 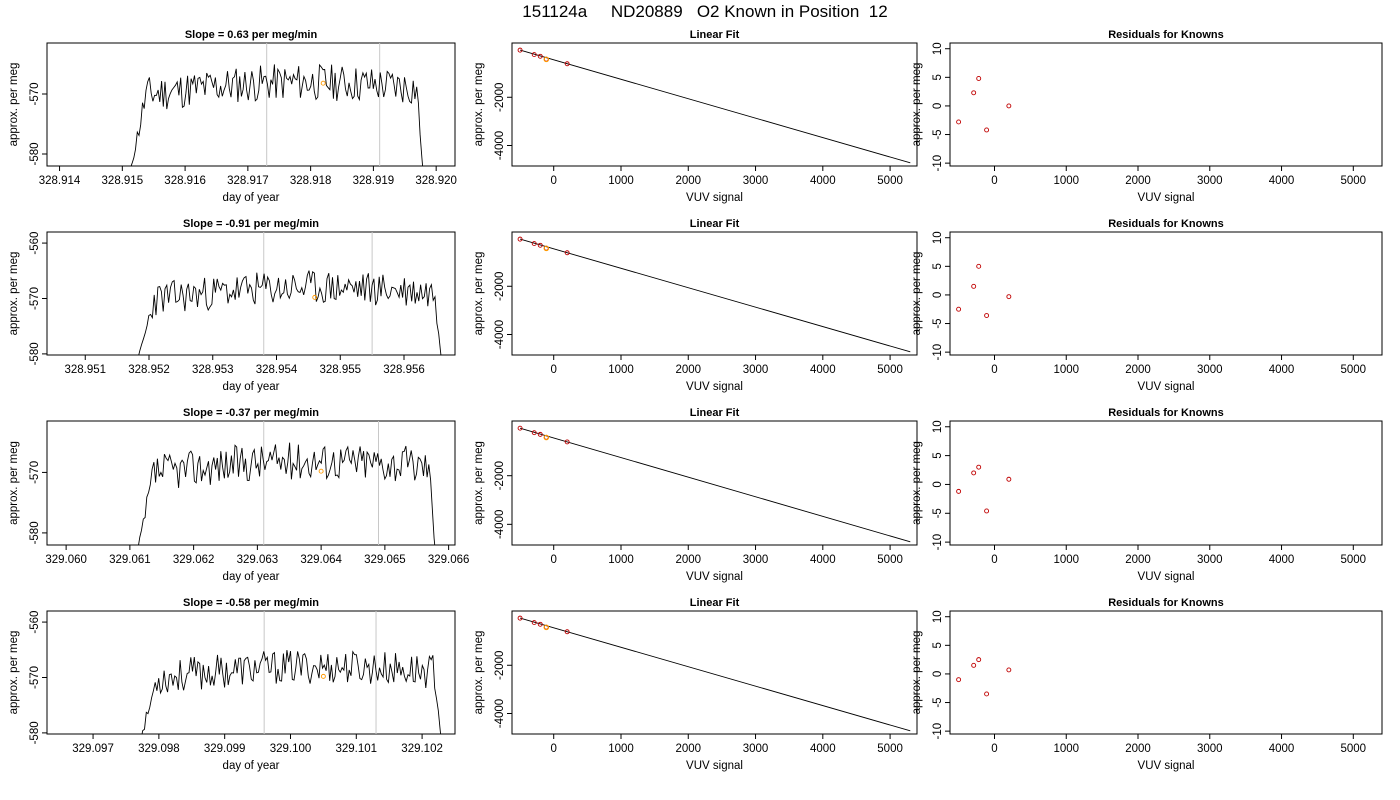 What do you see at coordinates (287, 493) in the screenshot?
I see `series-line` at bounding box center [287, 493].